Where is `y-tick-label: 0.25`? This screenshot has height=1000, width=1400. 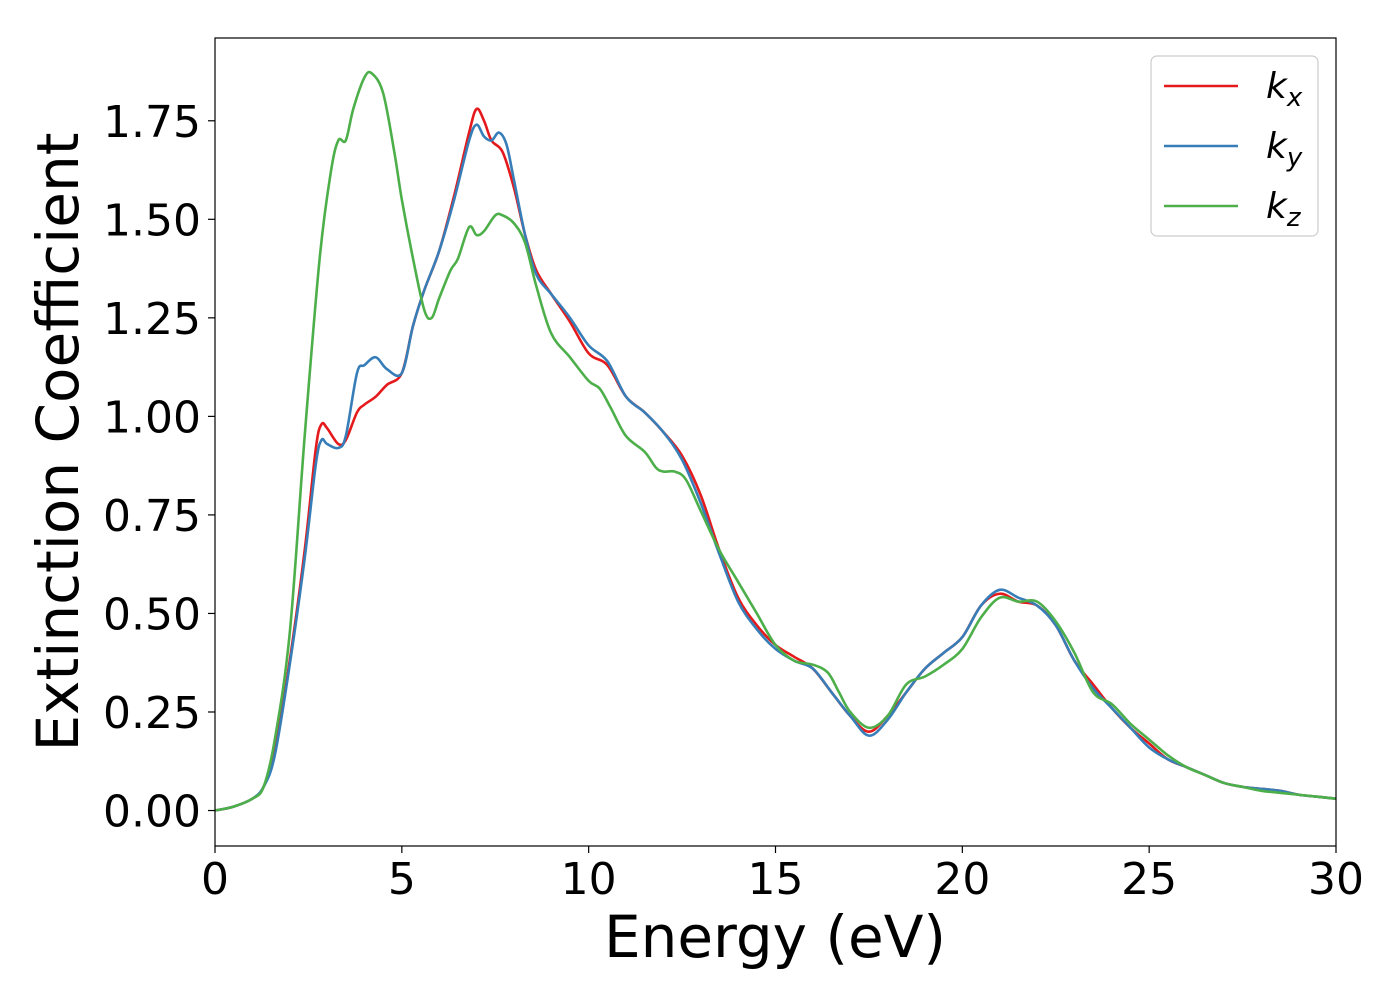 y-tick-label: 0.25 is located at coordinates (152, 713).